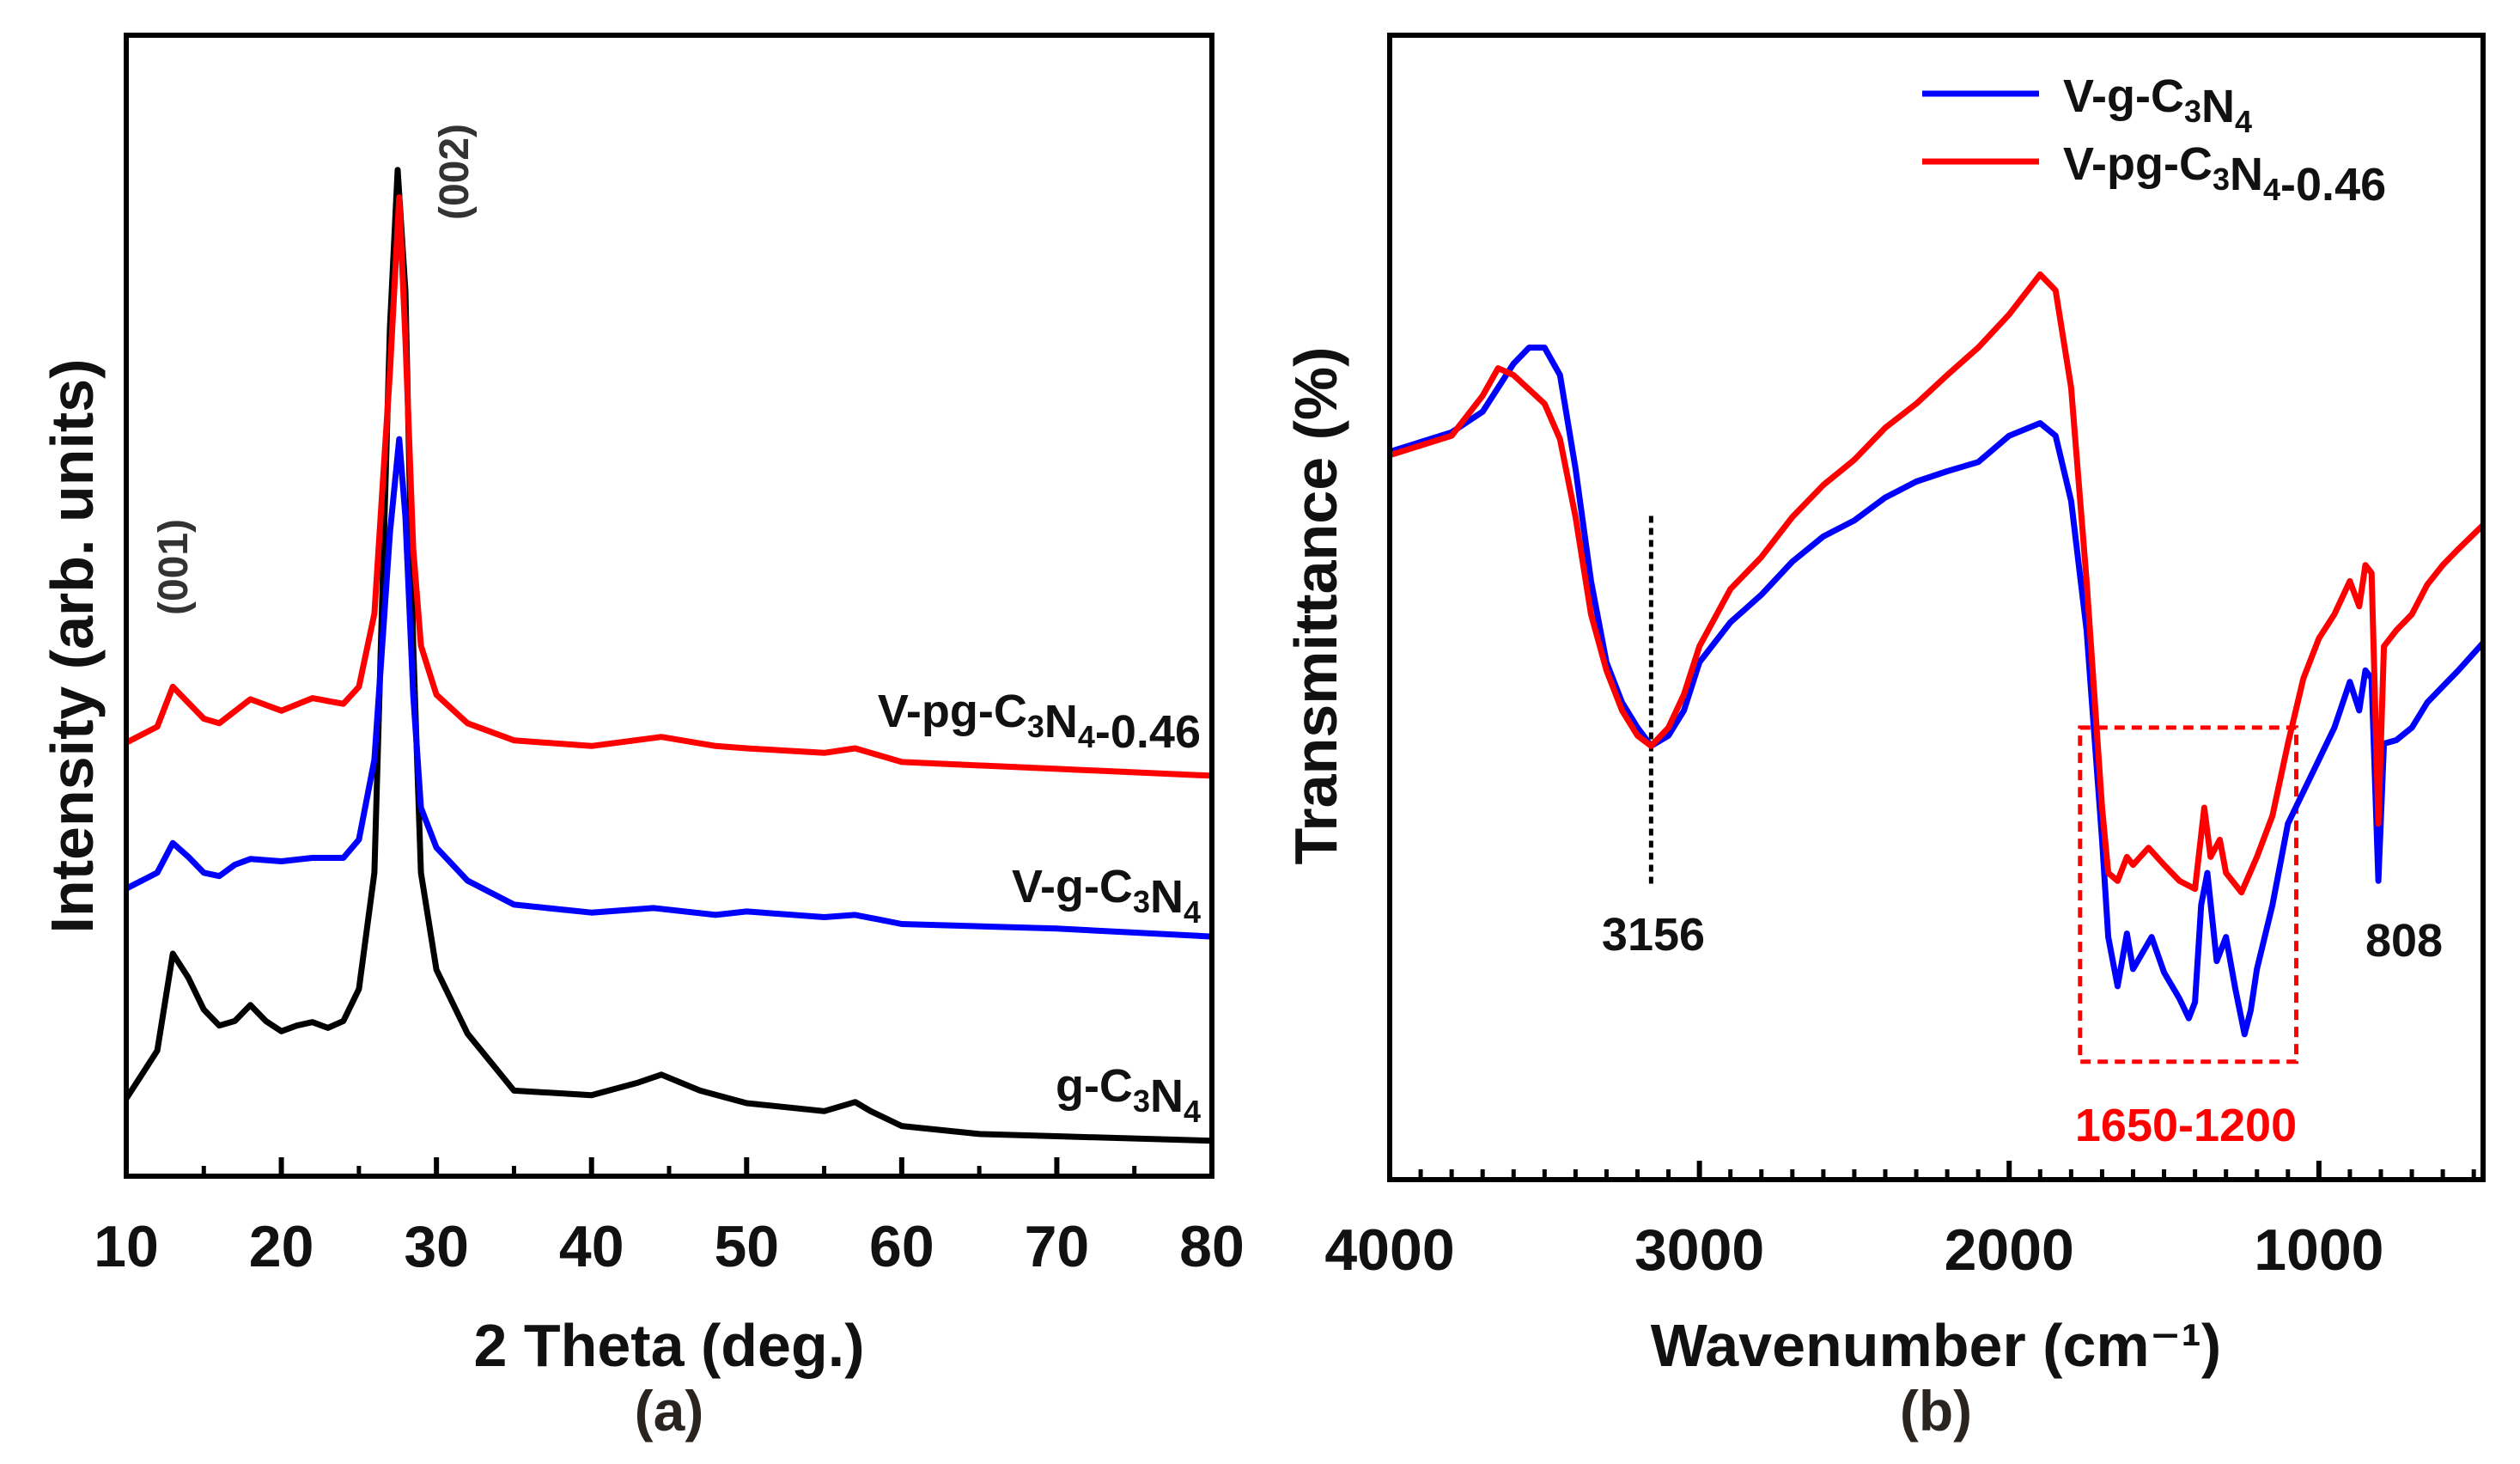 This screenshot has height=1464, width=2520. Describe the element at coordinates (2225, 174) in the screenshot. I see `legend-label-v-pg-c3n4: V-pg-C3N4-0.46` at that location.